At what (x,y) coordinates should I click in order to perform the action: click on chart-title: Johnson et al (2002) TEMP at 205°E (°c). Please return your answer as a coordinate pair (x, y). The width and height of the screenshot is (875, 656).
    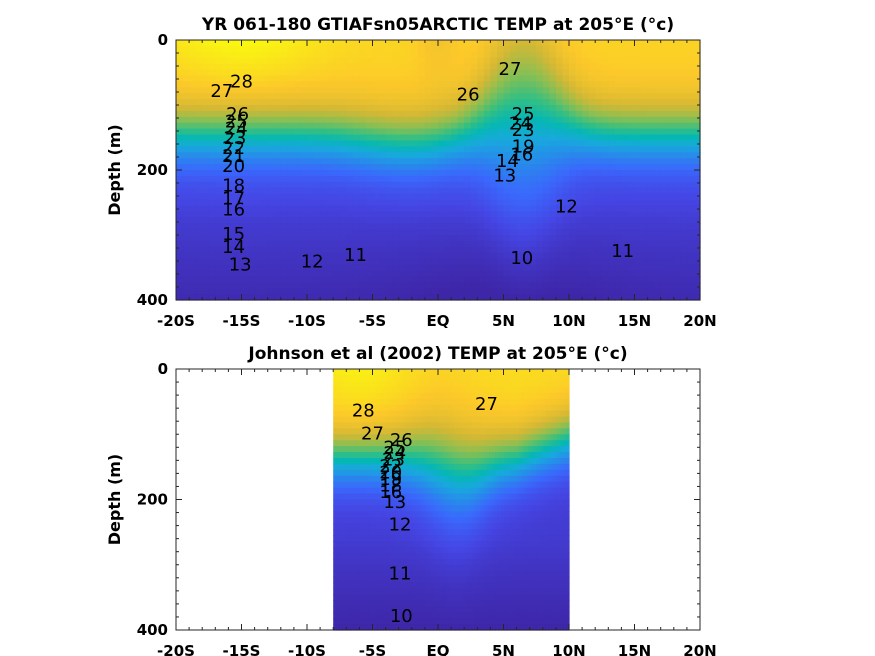
    Looking at the image, I should click on (437, 354).